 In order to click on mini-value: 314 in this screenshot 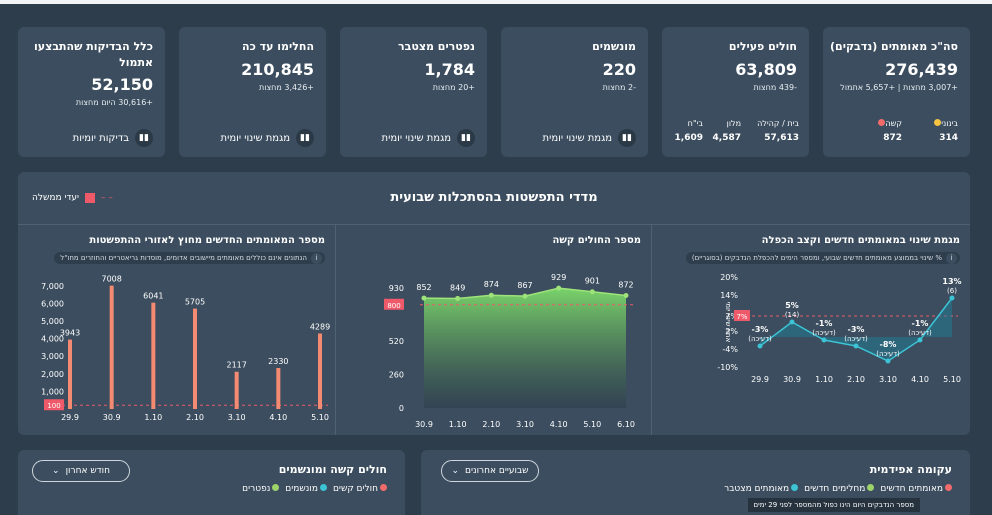, I will do `click(948, 138)`.